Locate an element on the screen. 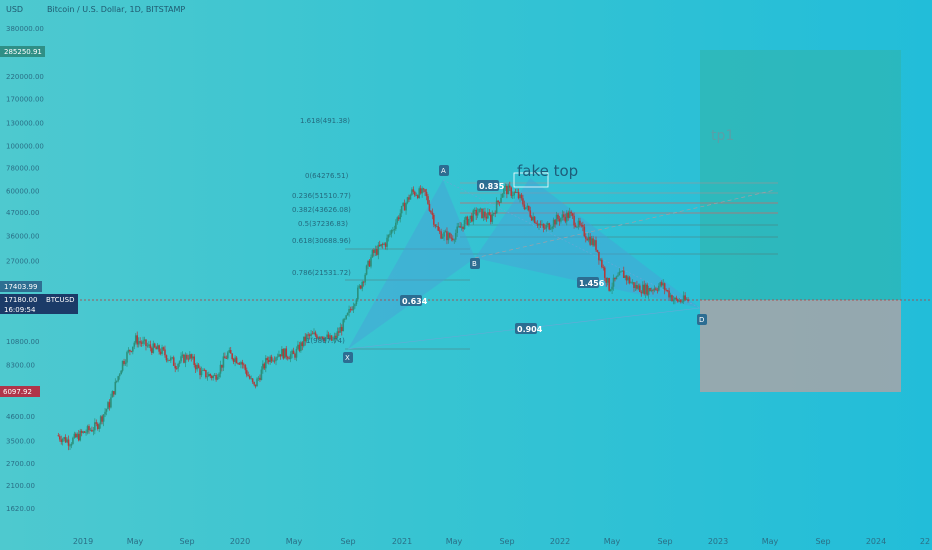  x-tick-label: 2022 is located at coordinates (560, 541).